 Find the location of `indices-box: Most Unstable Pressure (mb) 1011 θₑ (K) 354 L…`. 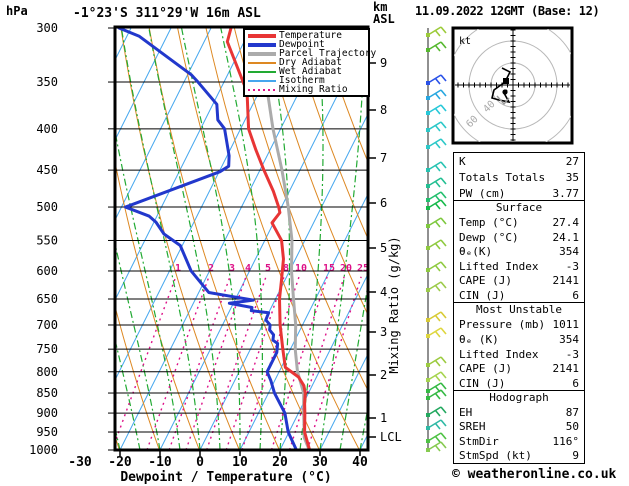

indices-box: Most Unstable Pressure (mb) 1011 θₑ (K) 354 L… is located at coordinates (519, 347).